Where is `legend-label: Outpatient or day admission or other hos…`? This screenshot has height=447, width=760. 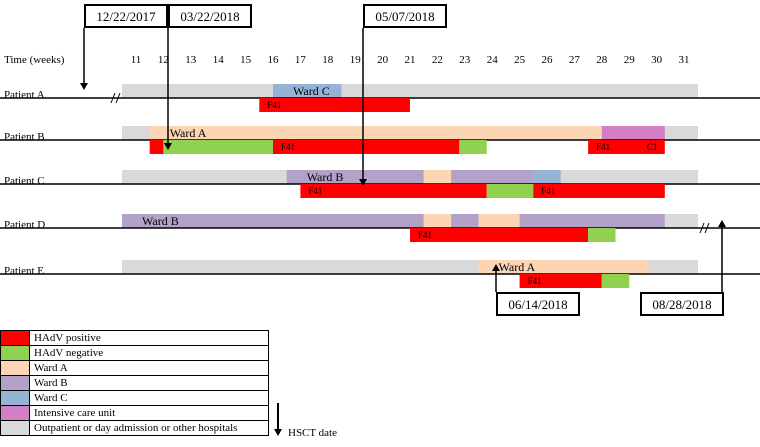
legend-label: Outpatient or day admission or other hos… is located at coordinates (149, 428).